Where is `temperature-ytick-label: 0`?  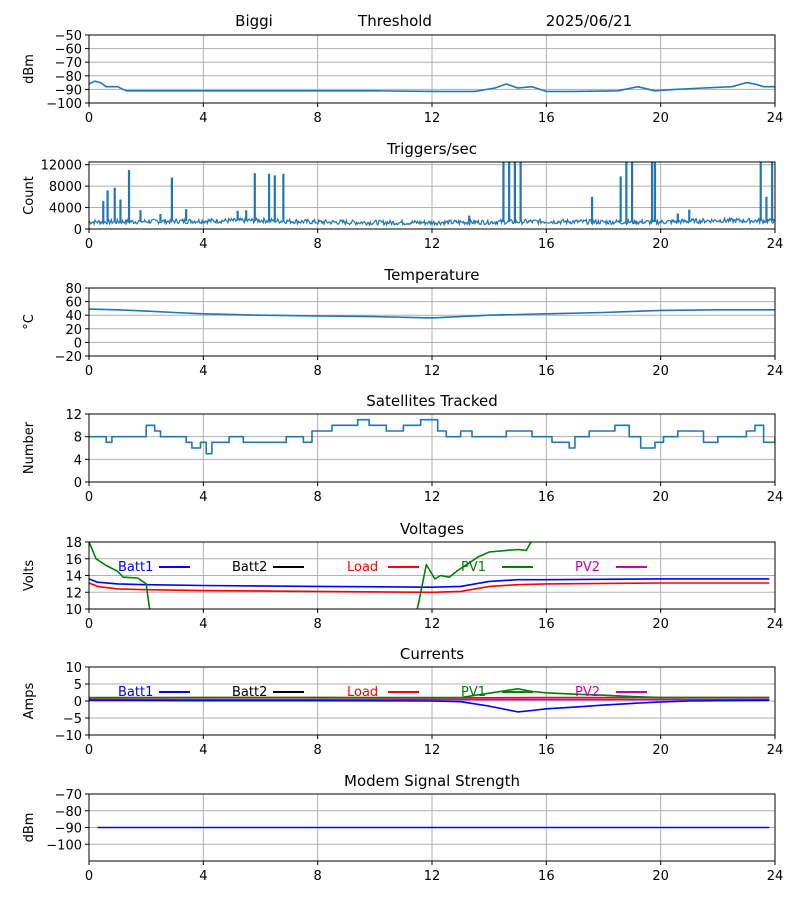 temperature-ytick-label: 0 is located at coordinates (78, 343).